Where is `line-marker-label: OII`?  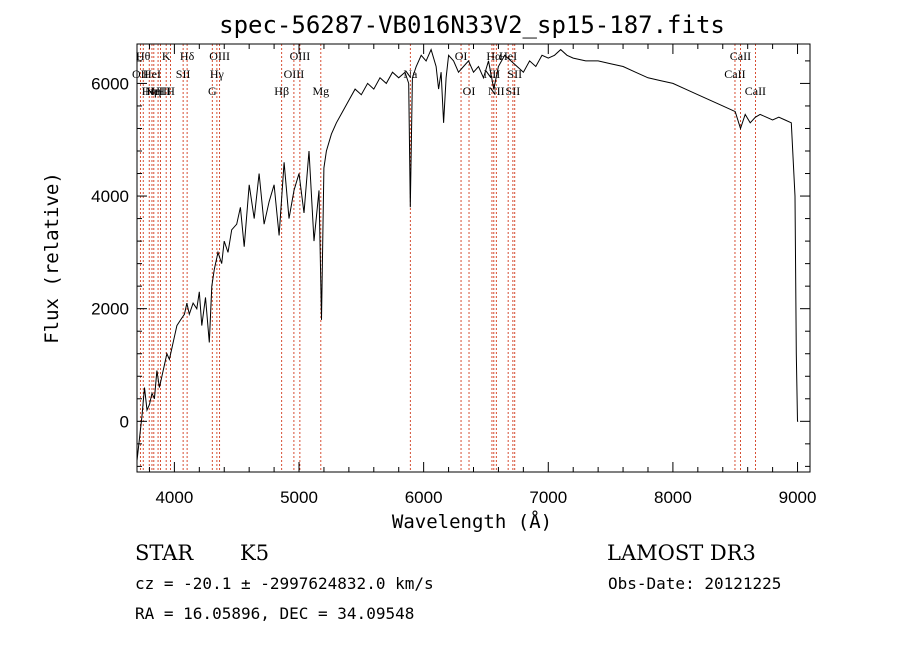 line-marker-label: OII is located at coordinates (140, 74).